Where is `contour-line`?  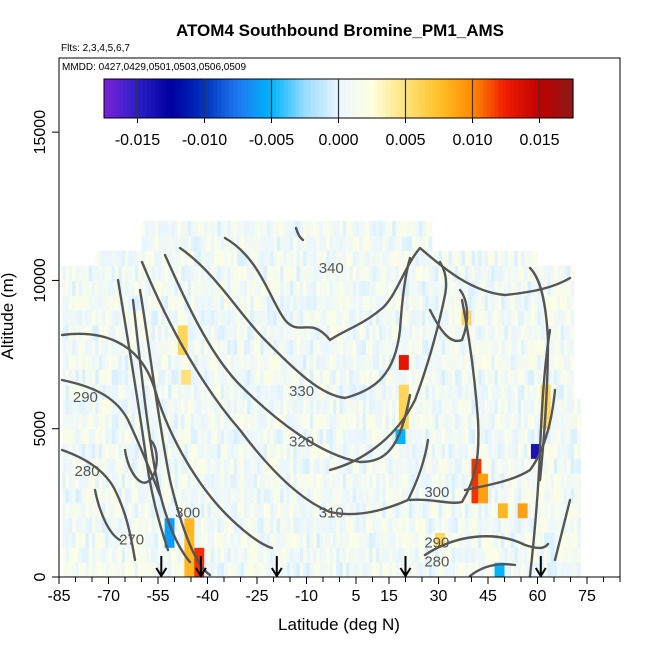 contour-line is located at coordinates (111, 437).